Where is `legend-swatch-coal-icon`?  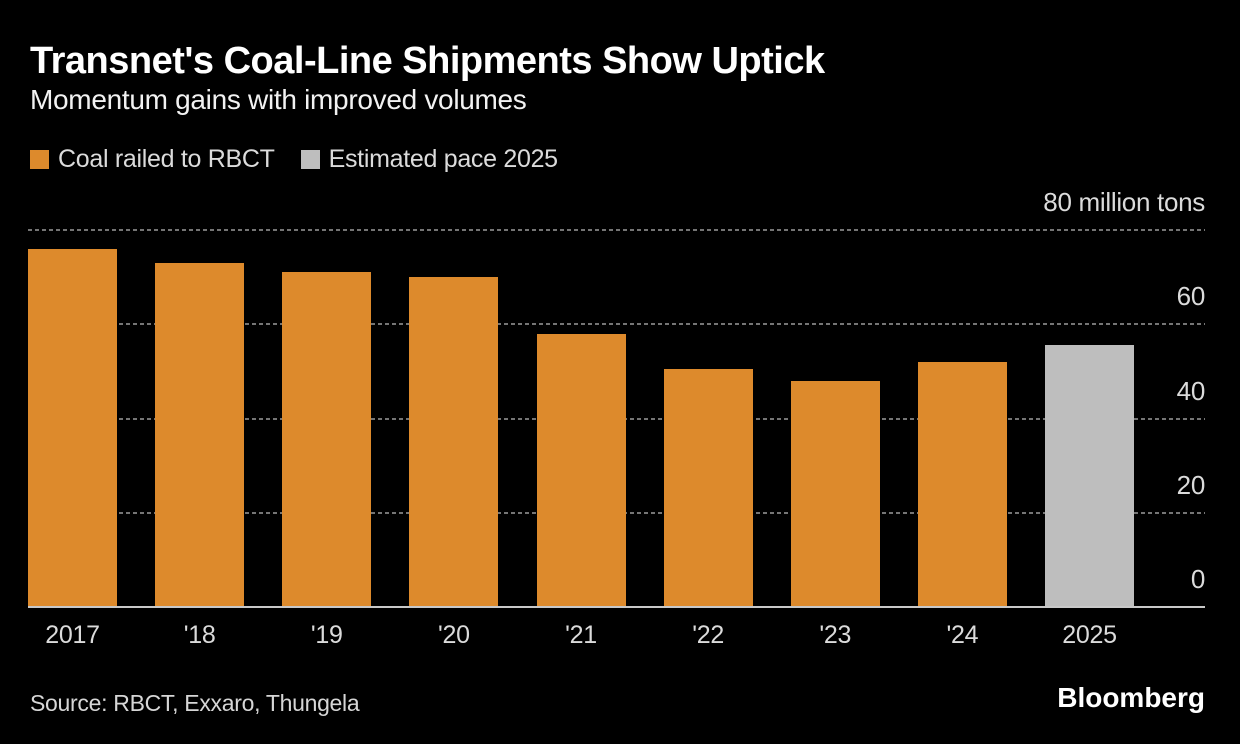 legend-swatch-coal-icon is located at coordinates (39, 159).